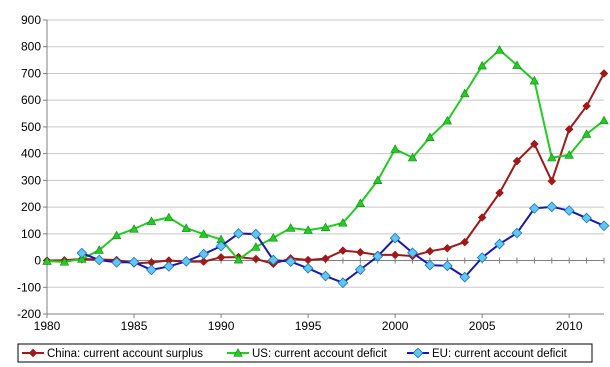 The height and width of the screenshot is (367, 610). Describe the element at coordinates (395, 326) in the screenshot. I see `x-tick-label: 2000` at that location.